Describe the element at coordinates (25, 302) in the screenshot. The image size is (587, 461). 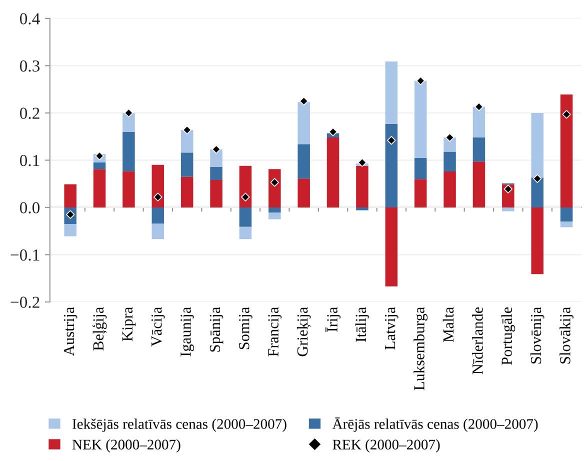
I see `y-tick-label: −0.2` at that location.